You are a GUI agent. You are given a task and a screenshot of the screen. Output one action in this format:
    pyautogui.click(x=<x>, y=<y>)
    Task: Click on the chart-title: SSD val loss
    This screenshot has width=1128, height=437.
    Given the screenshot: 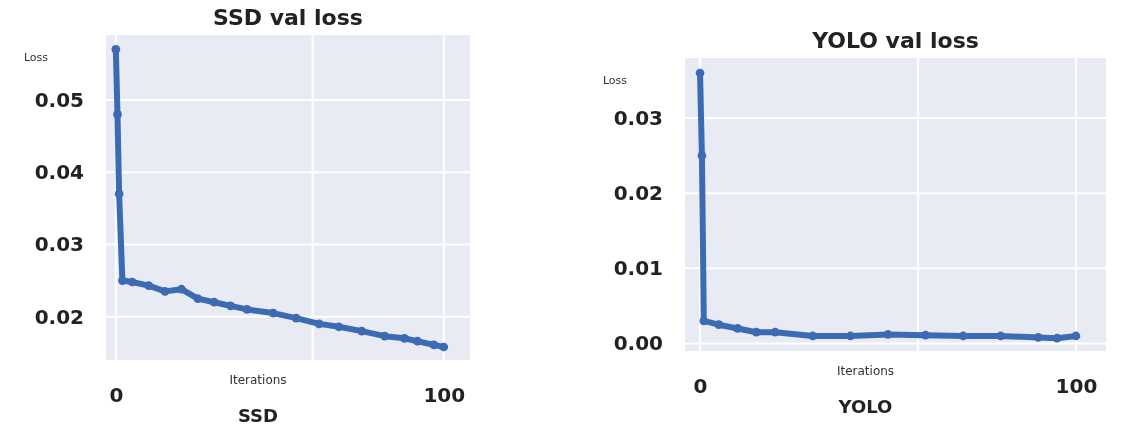 What is the action you would take?
    pyautogui.click(x=288, y=17)
    